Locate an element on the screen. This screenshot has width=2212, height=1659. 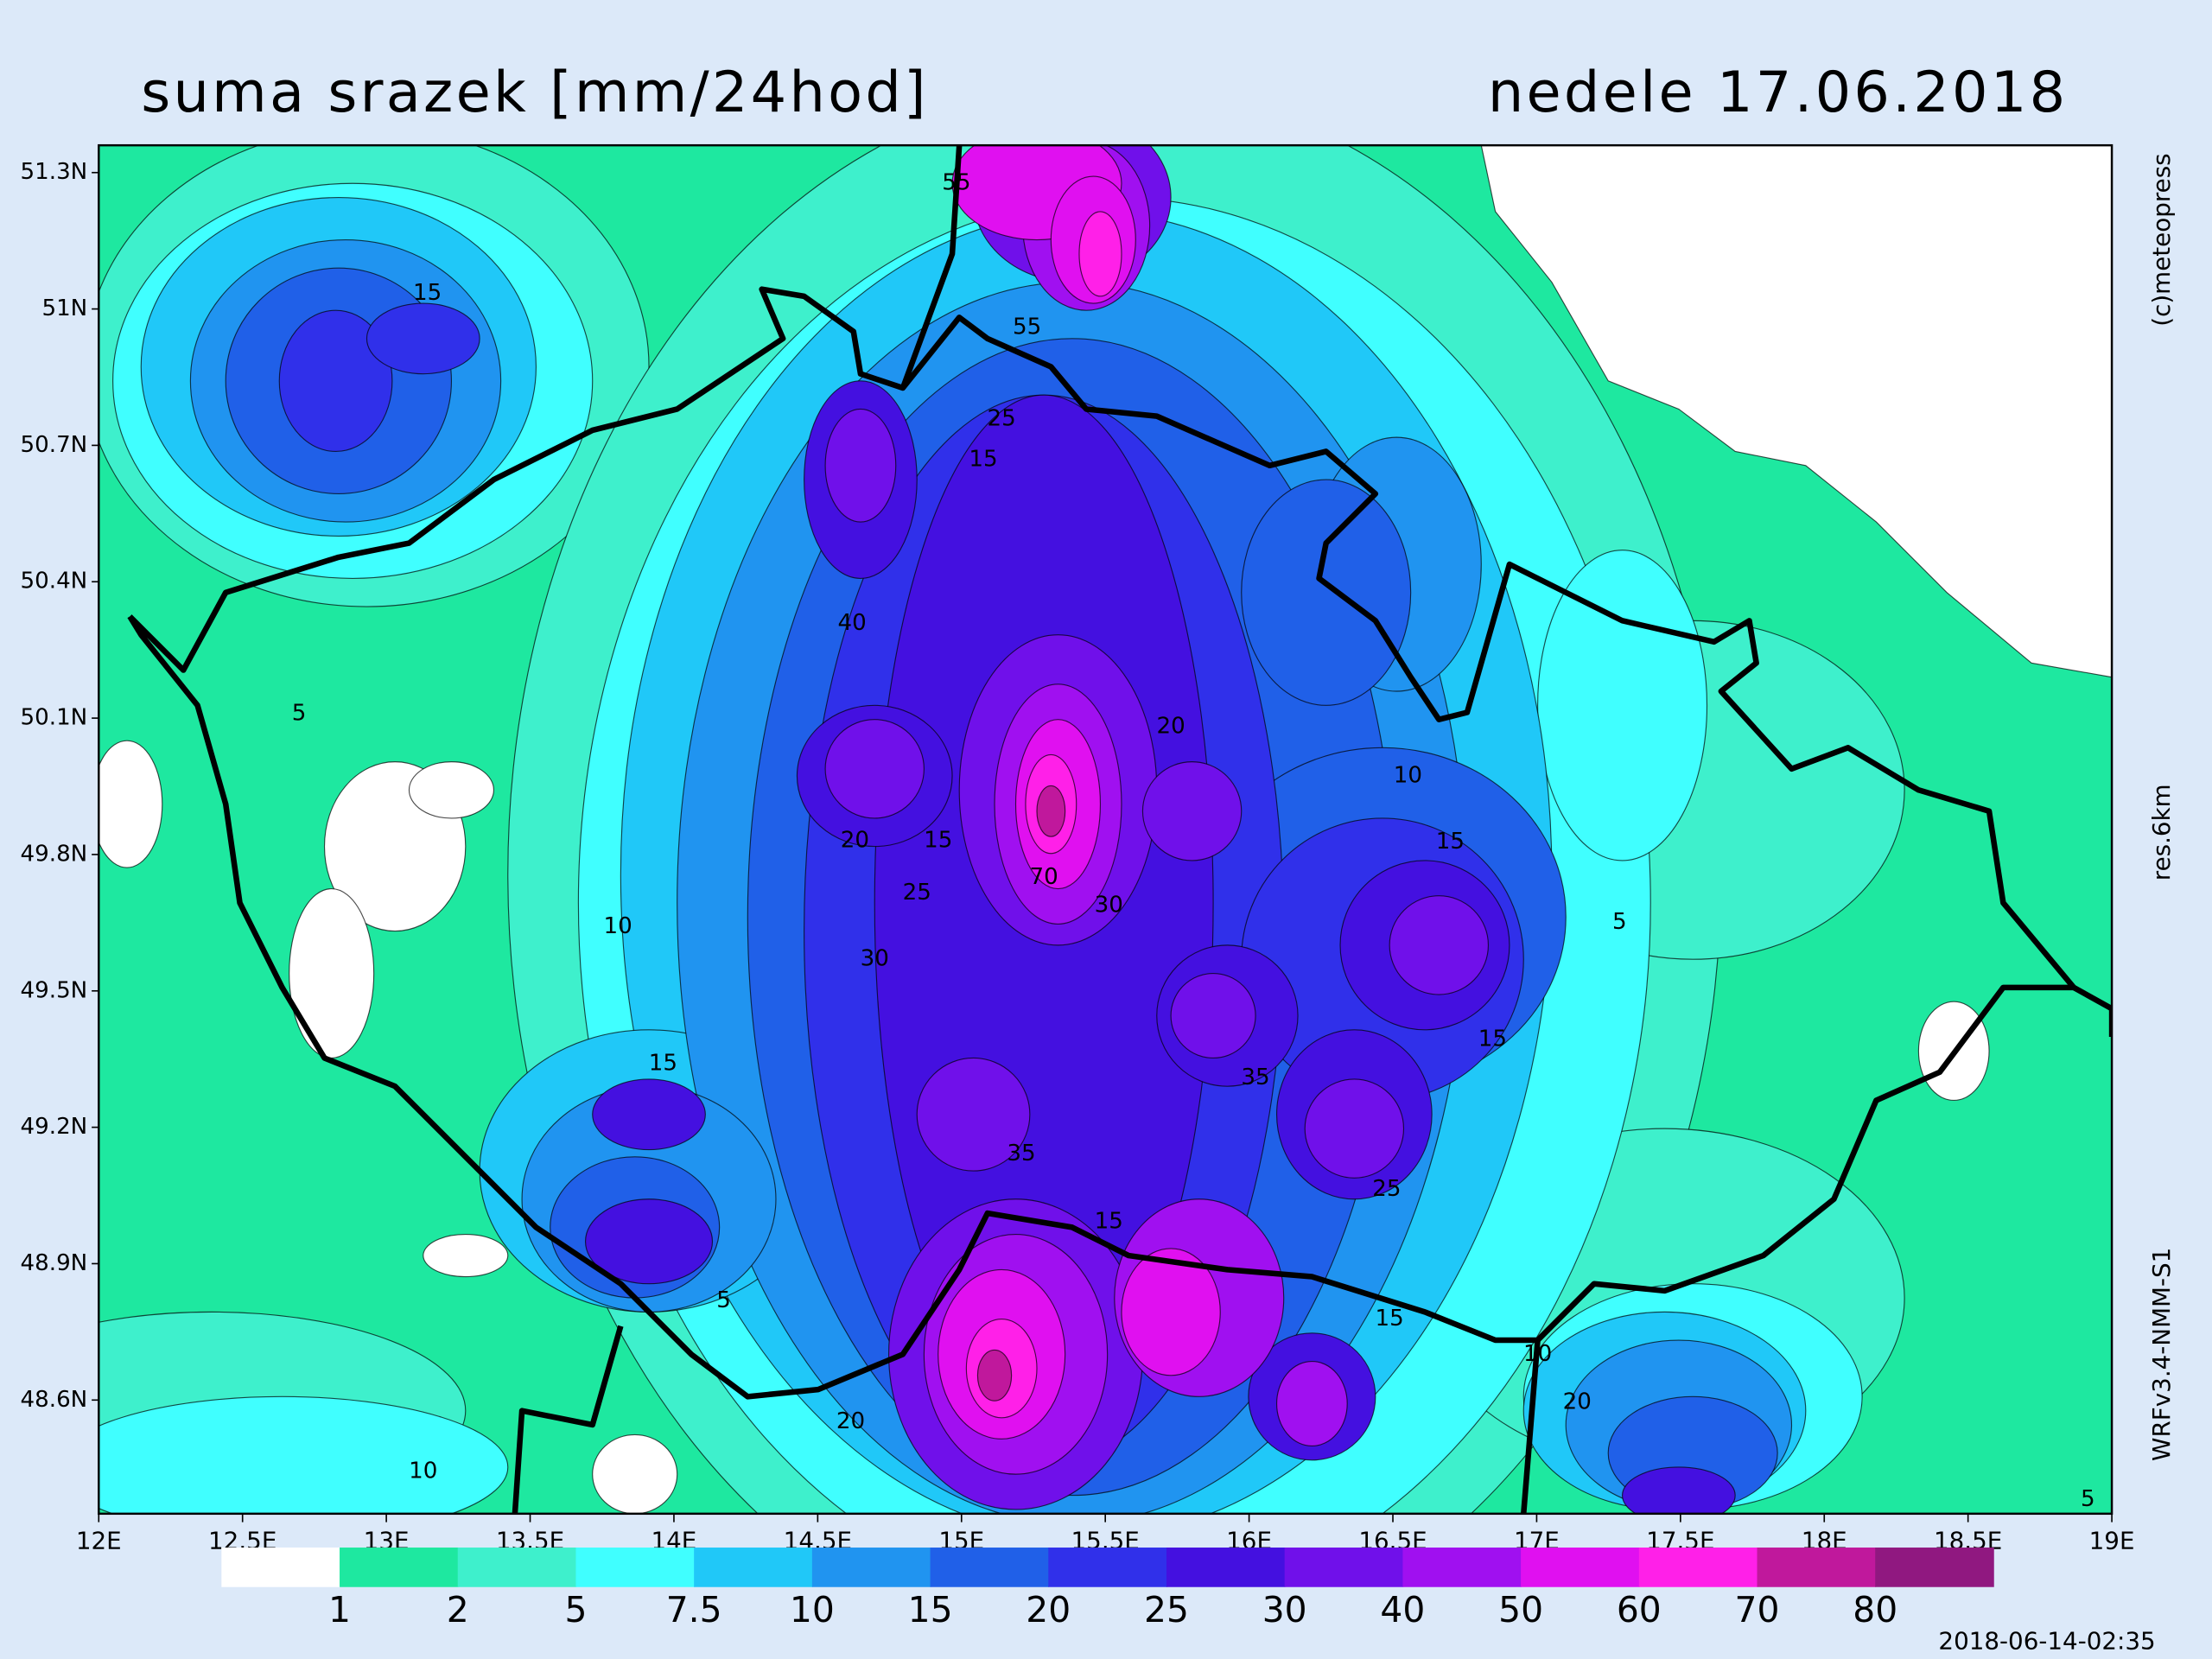
colorbar-label: 5 is located at coordinates (575, 1609).